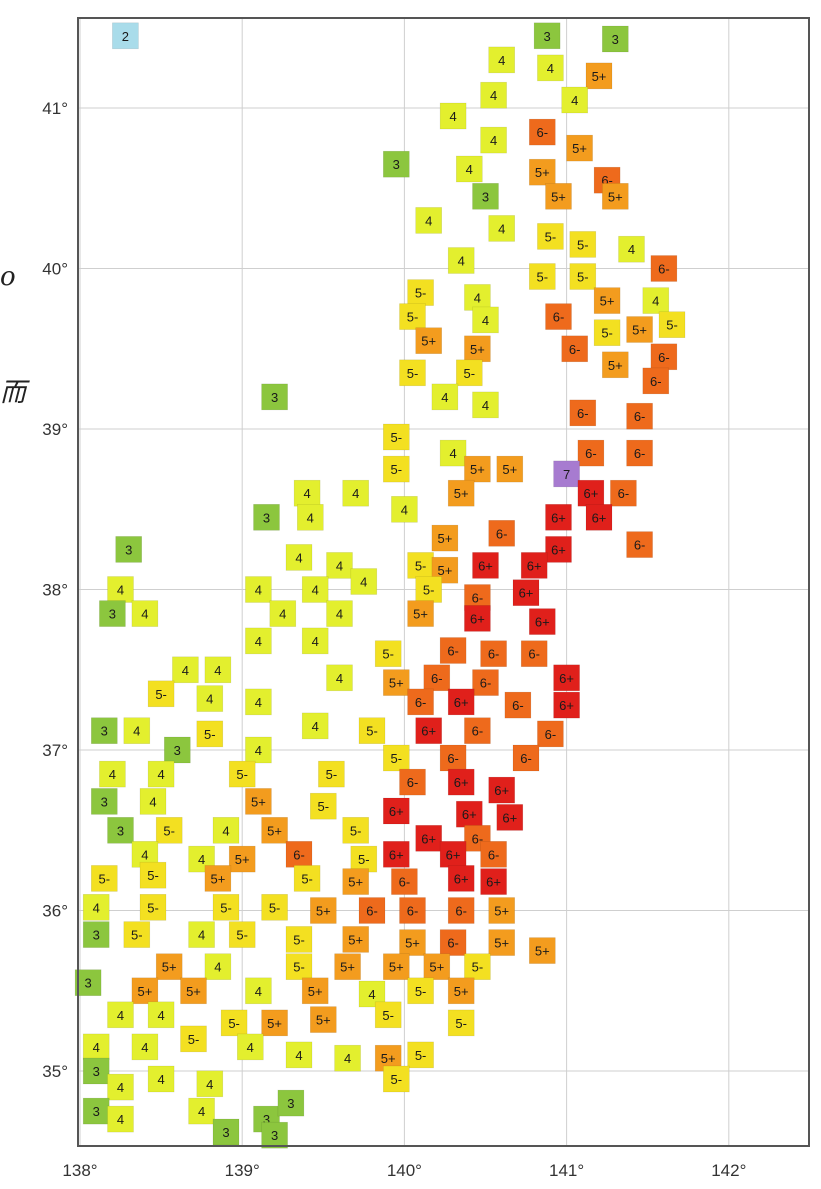  I want to click on latitude-label: 41°, so click(55, 108).